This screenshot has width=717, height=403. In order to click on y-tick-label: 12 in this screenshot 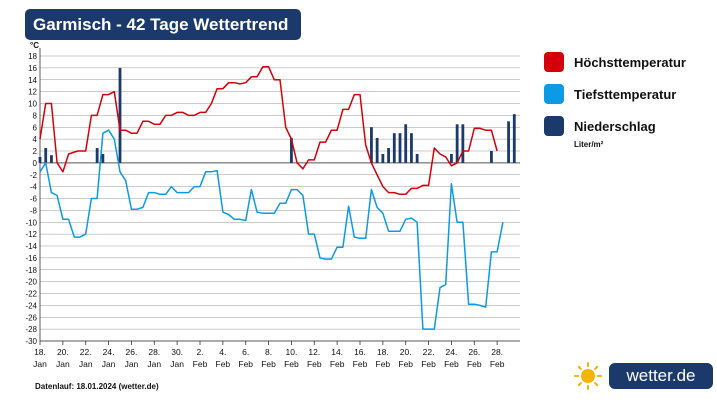, I will do `click(32, 92)`.